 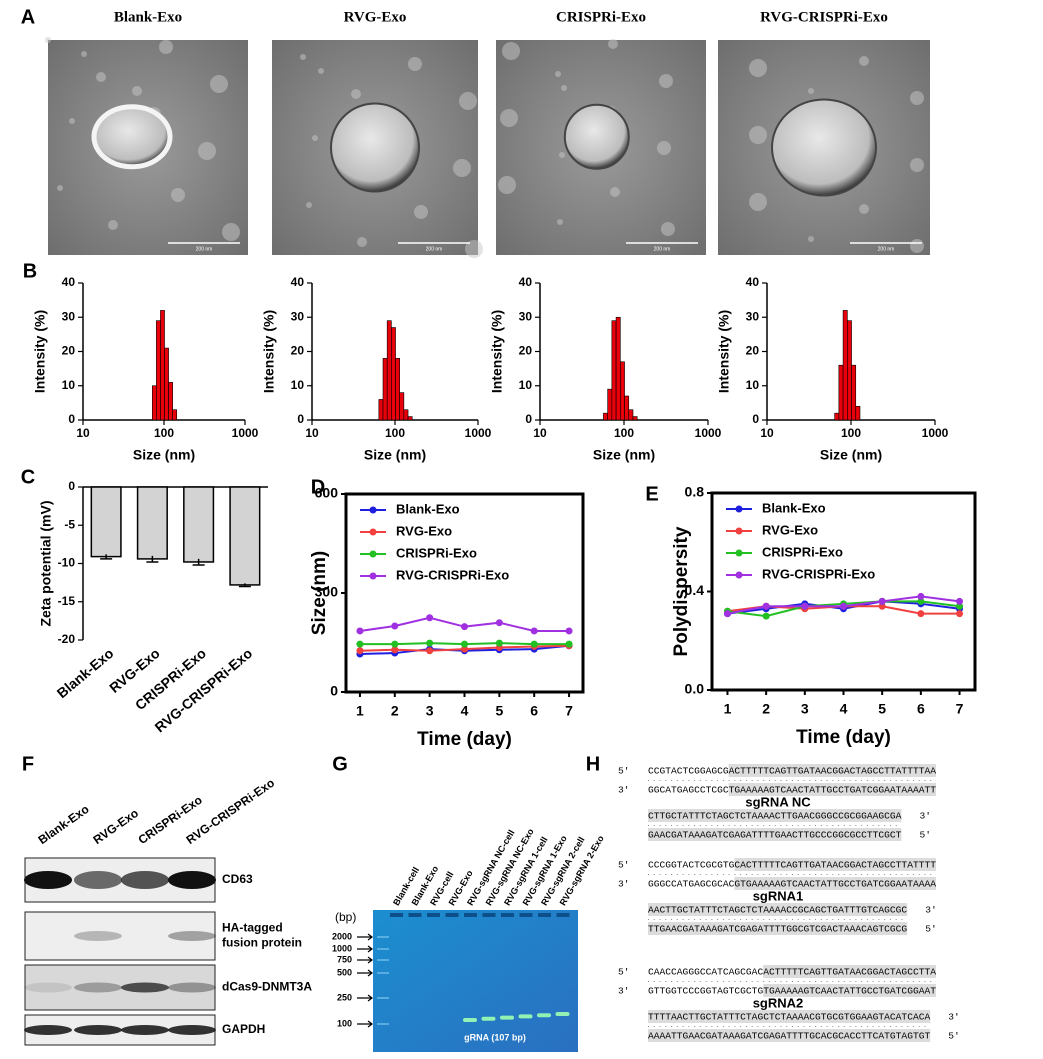 I want to click on y-axis-label: Zeta potential (mV), so click(x=46, y=563).